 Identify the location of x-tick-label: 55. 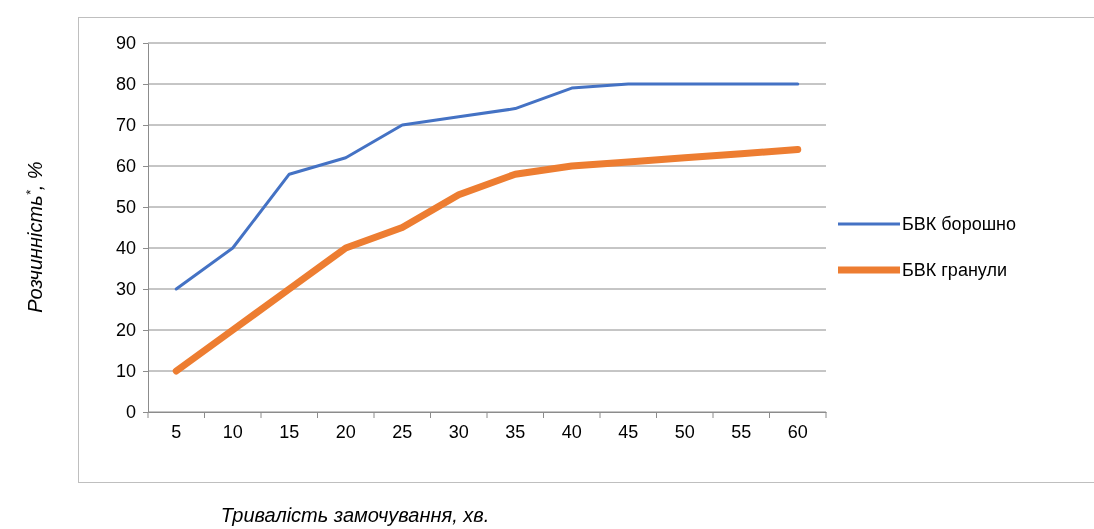
(741, 432).